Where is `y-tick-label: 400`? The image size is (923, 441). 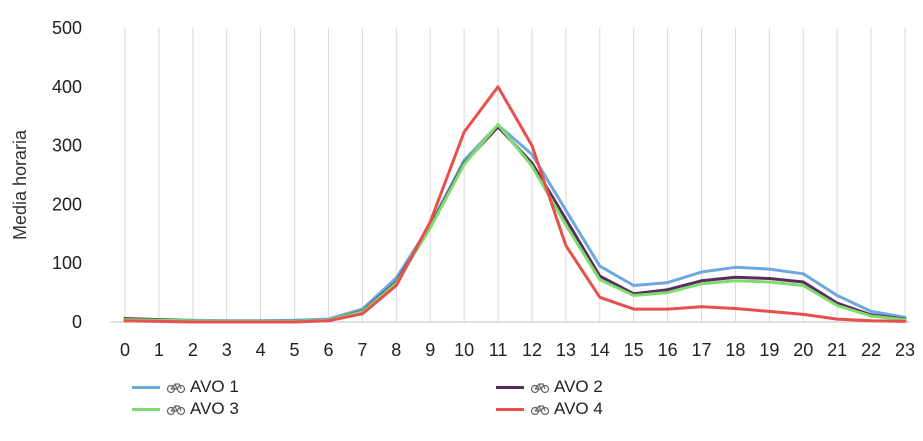 y-tick-label: 400 is located at coordinates (67, 87).